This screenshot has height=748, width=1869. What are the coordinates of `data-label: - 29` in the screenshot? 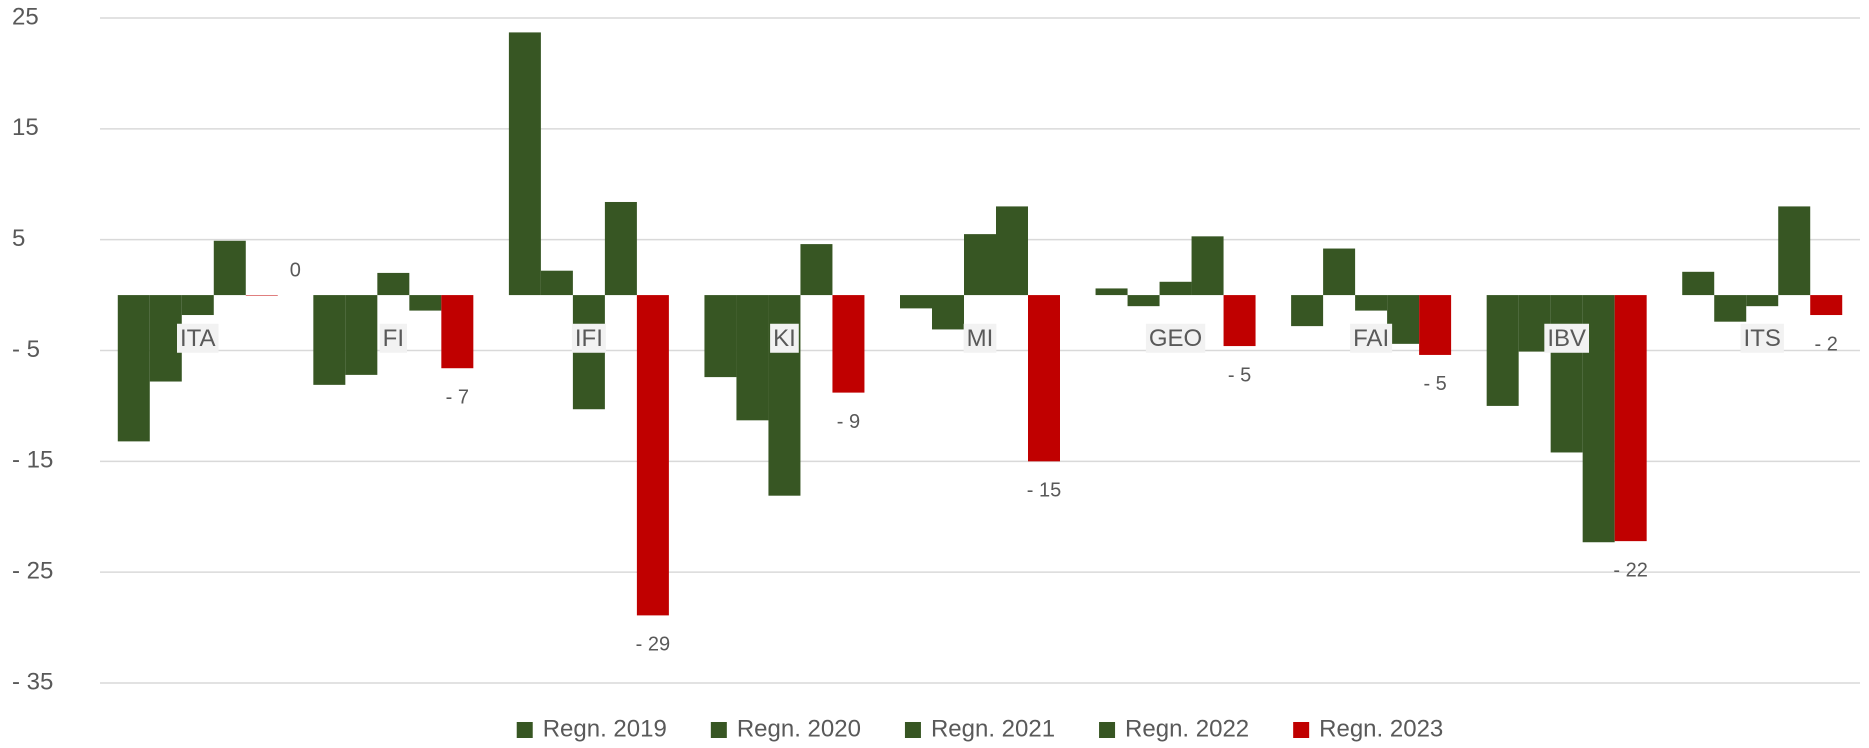 It's located at (653, 645).